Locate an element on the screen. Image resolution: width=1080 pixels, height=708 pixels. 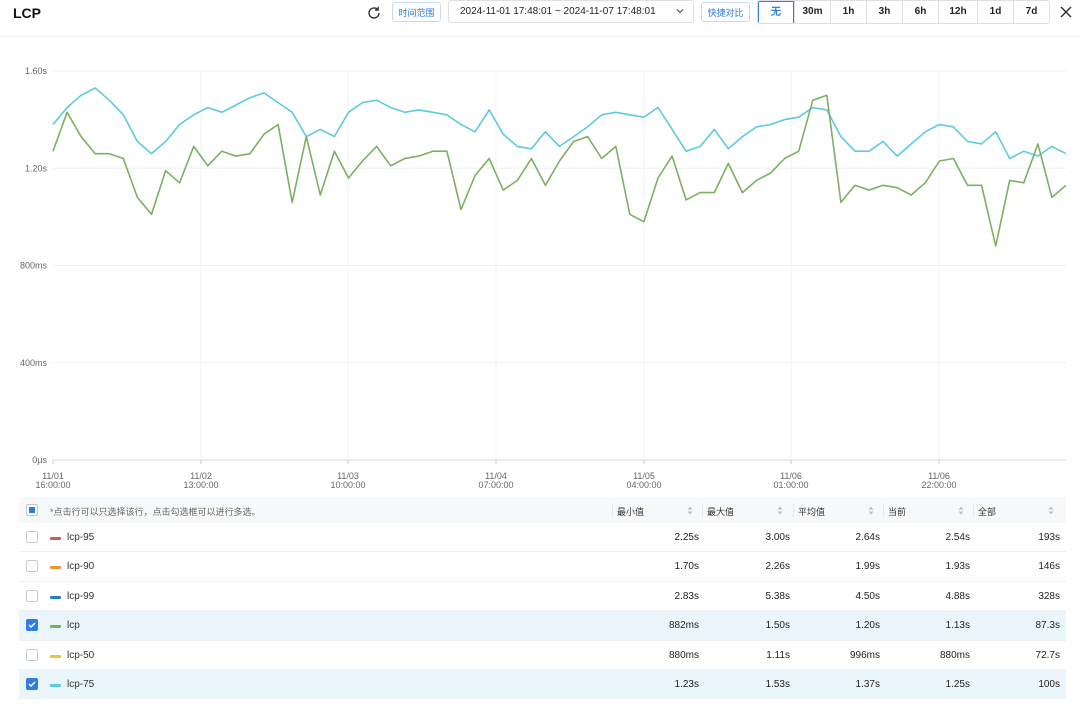
y-tick-label: 0μs is located at coordinates (39, 460).